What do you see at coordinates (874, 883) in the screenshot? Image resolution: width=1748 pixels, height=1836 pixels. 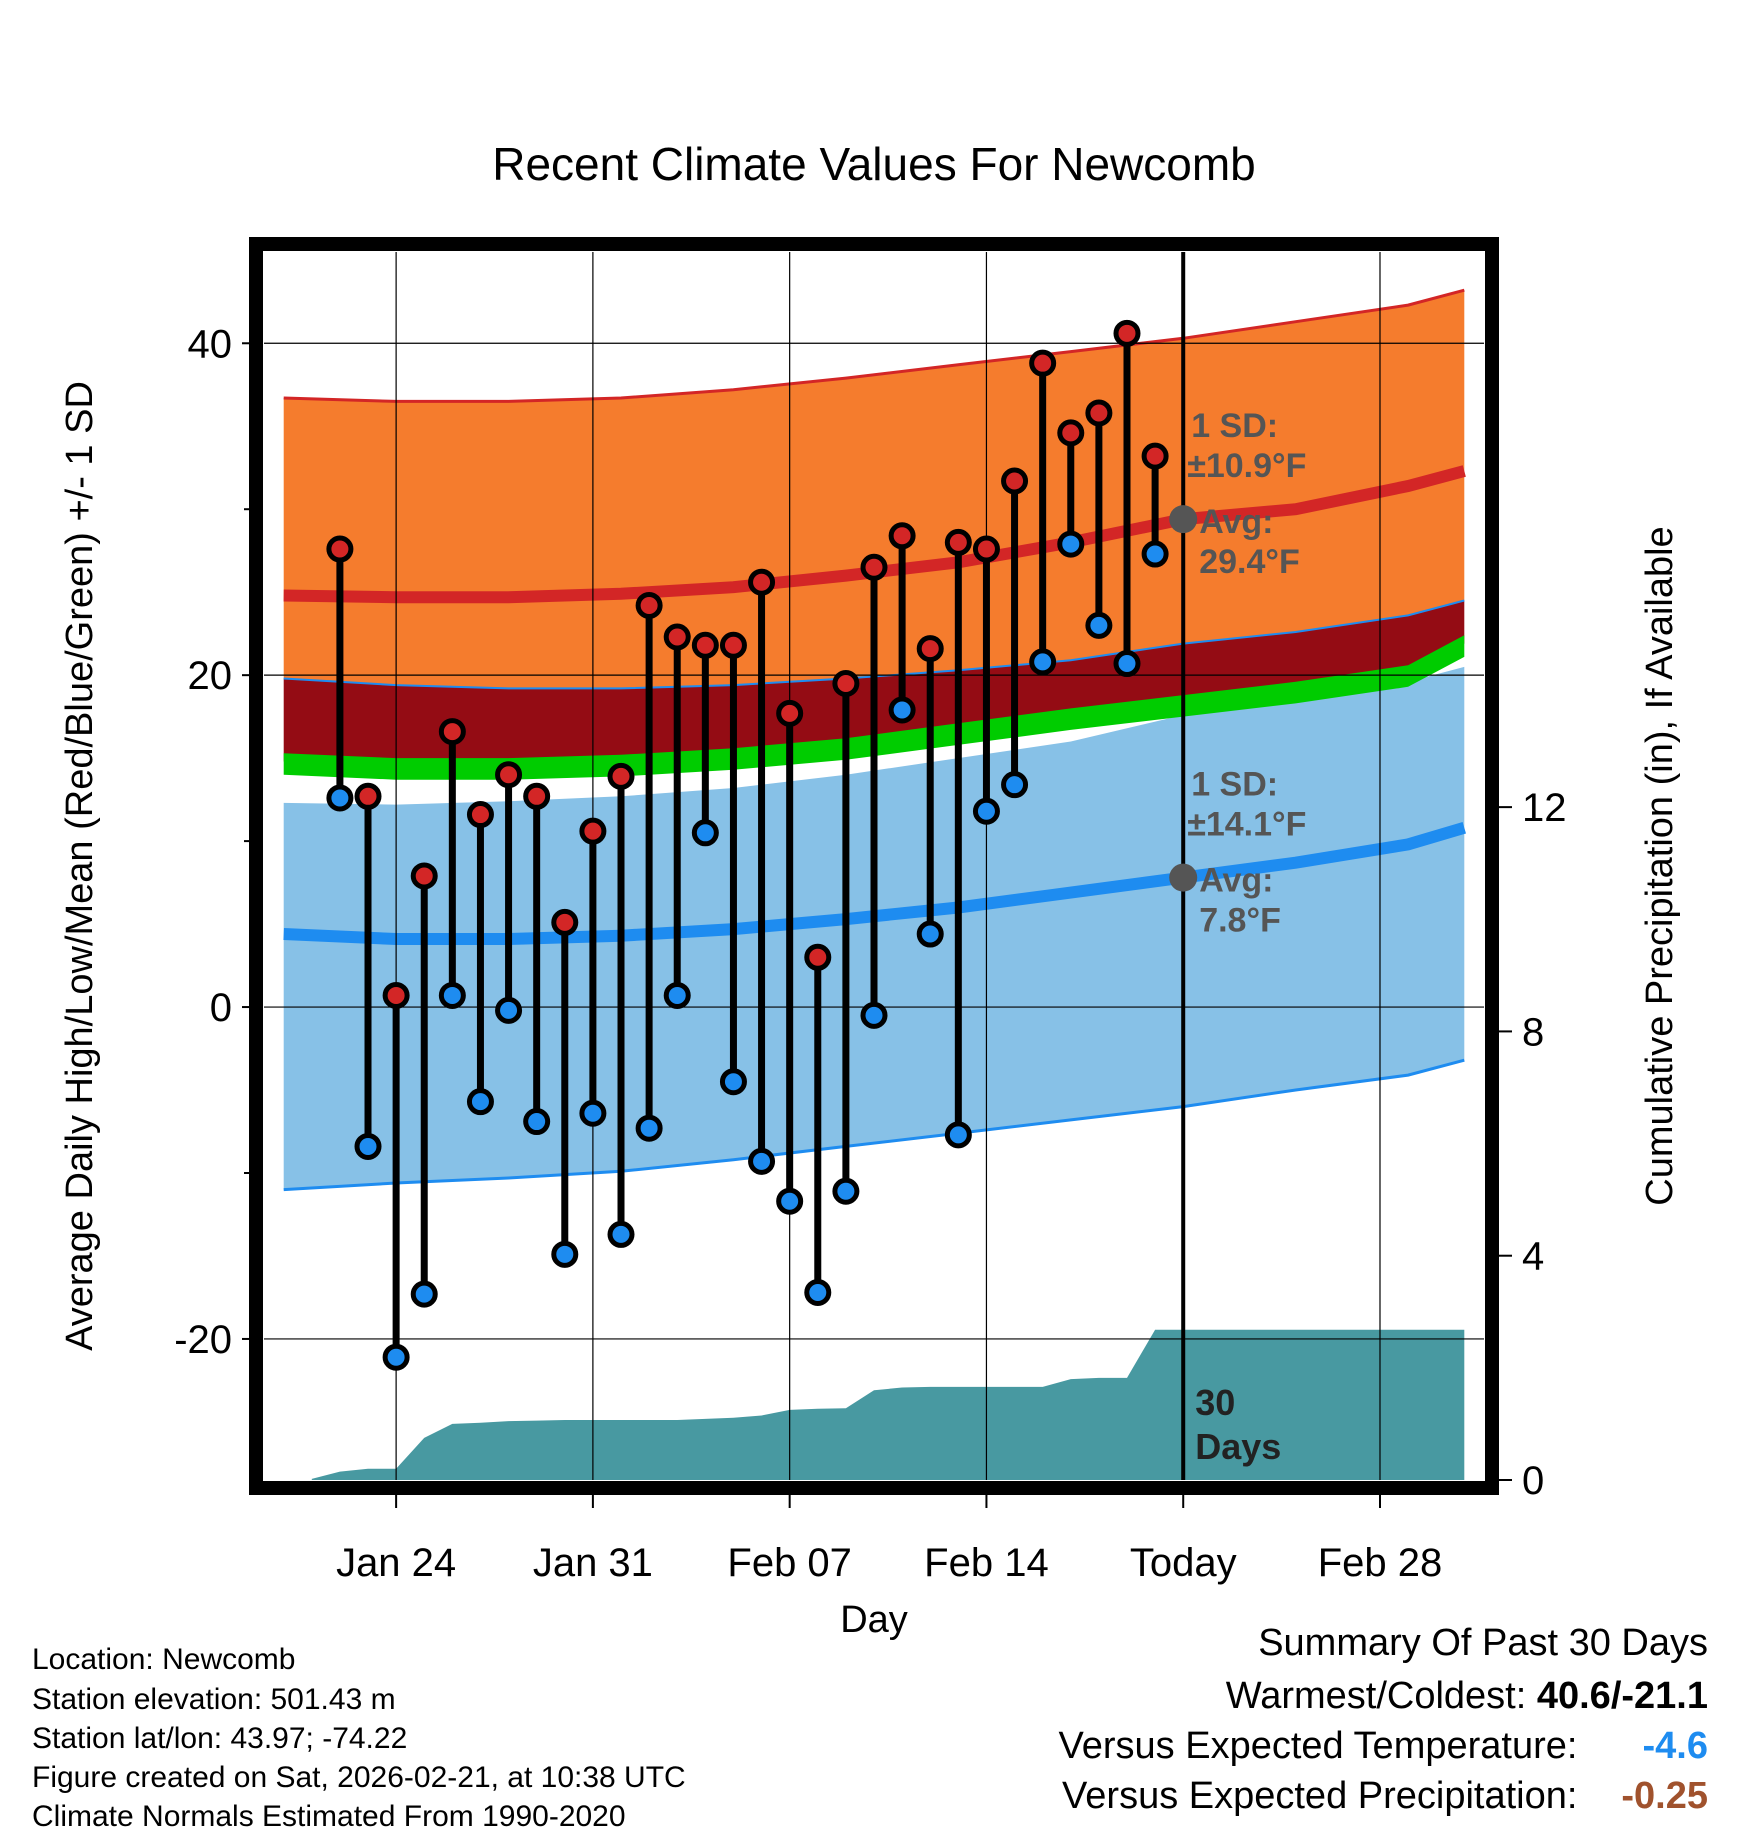 I see `low-mean-line` at bounding box center [874, 883].